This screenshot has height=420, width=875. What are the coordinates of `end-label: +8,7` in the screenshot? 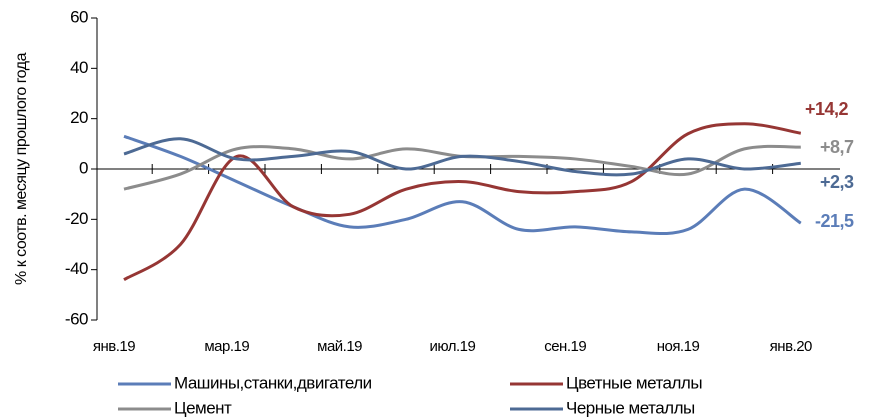 It's located at (837, 147).